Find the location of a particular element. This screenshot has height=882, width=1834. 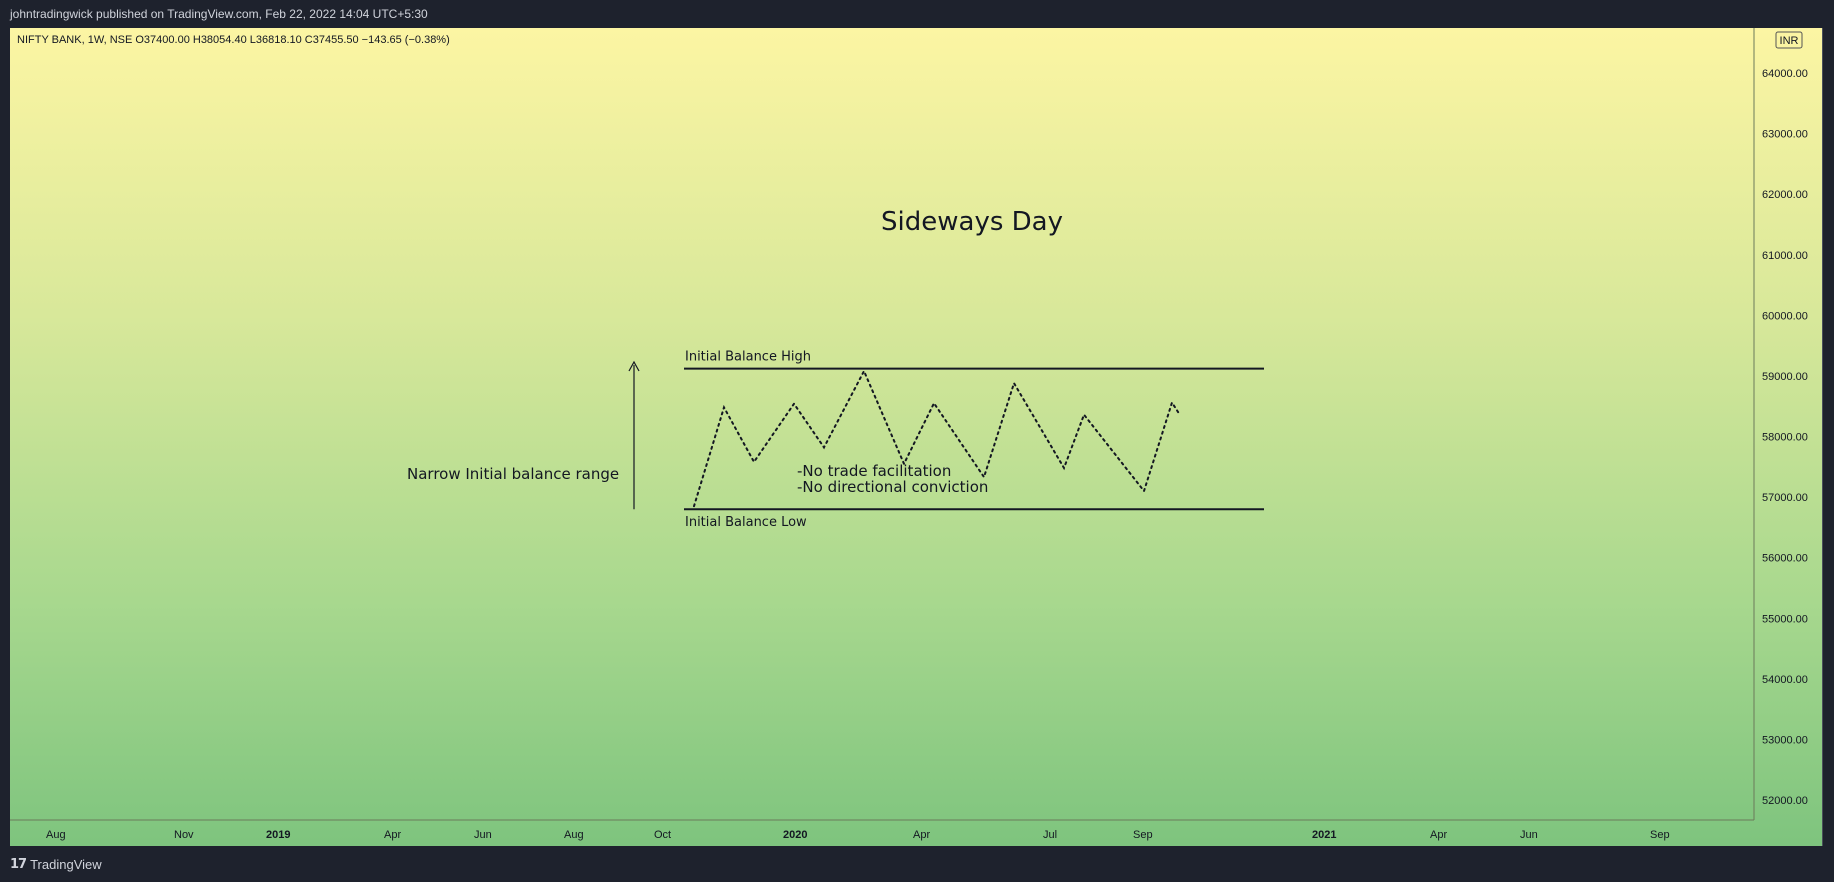

x-tick-label: 2021 is located at coordinates (1324, 835).